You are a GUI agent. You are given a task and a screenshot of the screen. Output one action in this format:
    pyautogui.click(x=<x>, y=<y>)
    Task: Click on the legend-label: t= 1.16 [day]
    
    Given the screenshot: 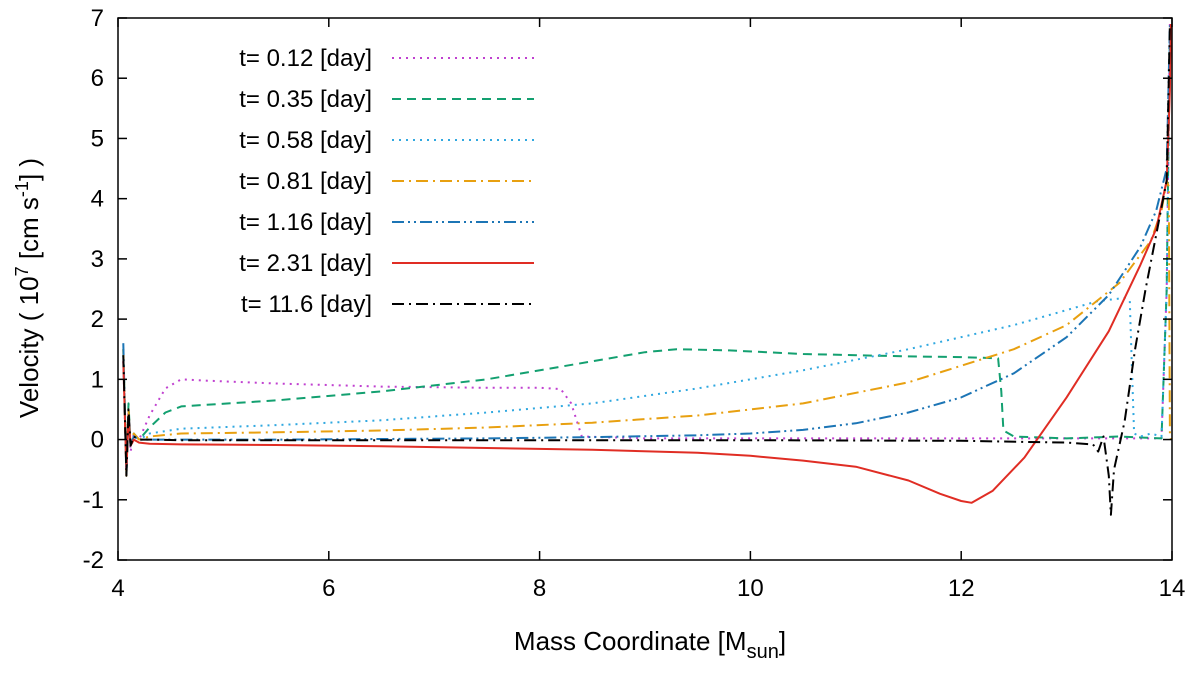 What is the action you would take?
    pyautogui.click(x=305, y=222)
    